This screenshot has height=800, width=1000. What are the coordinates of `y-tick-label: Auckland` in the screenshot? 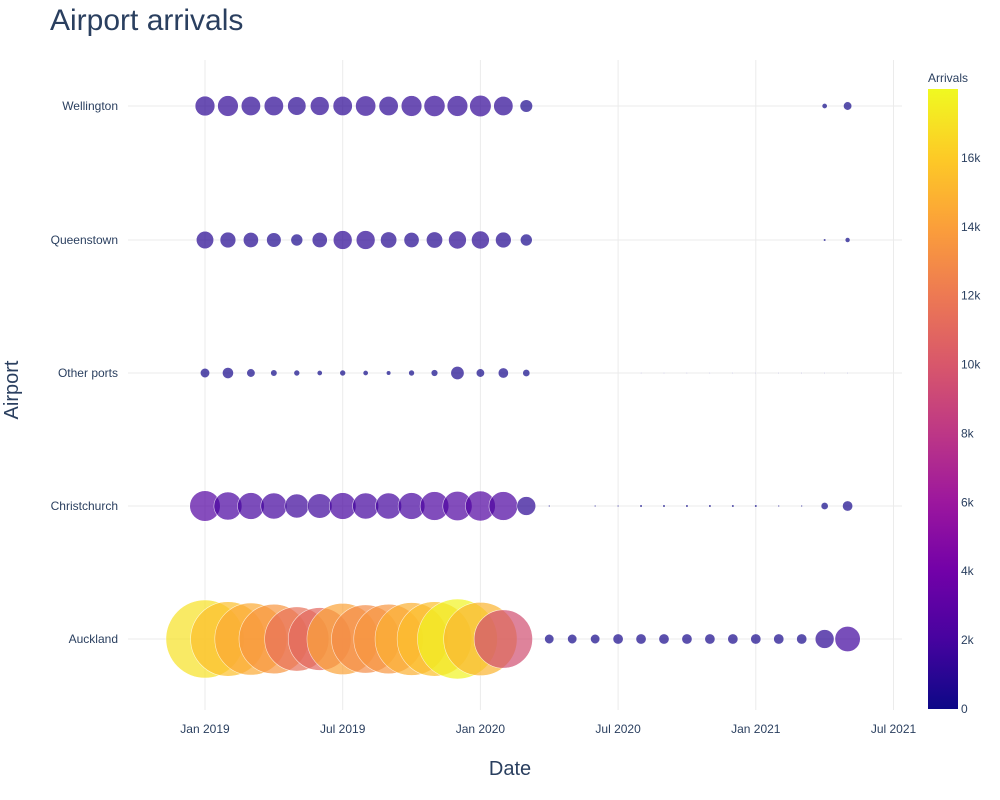 It's located at (93, 639).